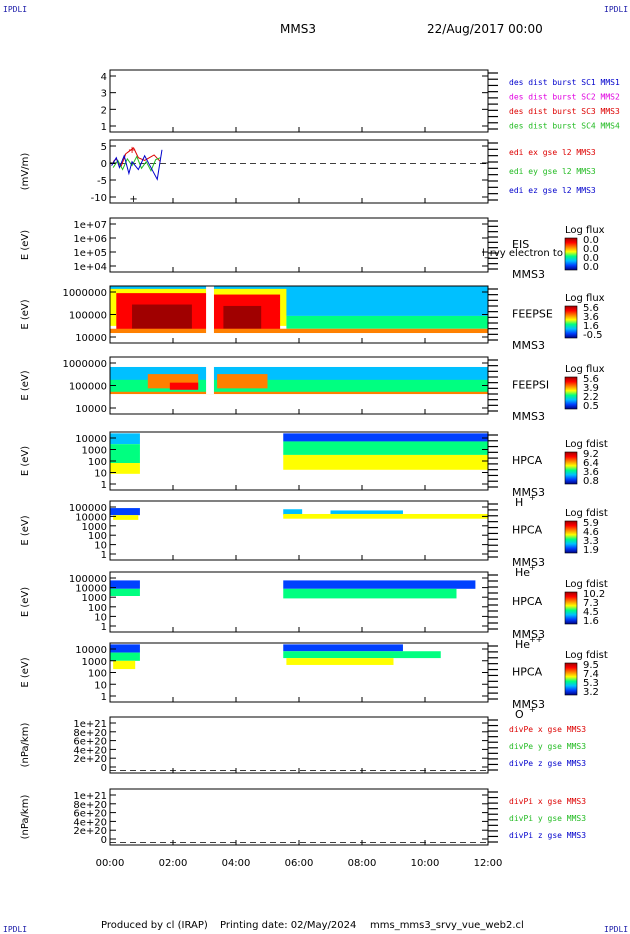 The height and width of the screenshot is (934, 630). I want to click on corner-tag-top-right: IPDLI, so click(616, 9).